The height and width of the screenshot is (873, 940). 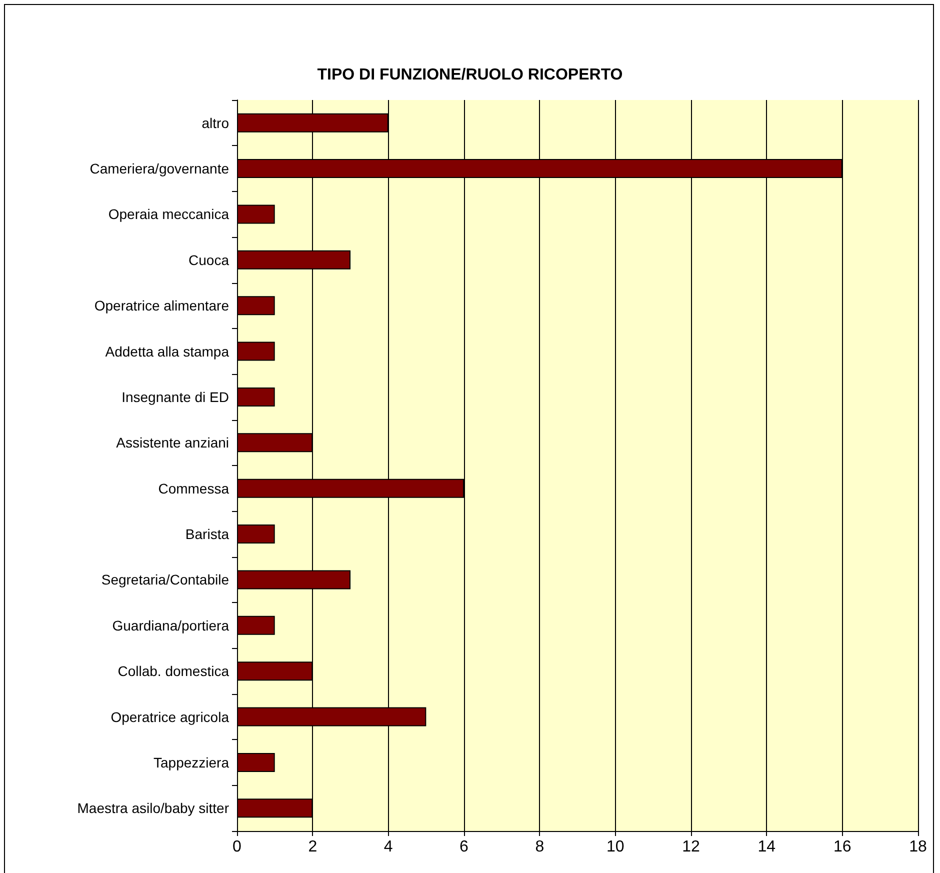 I want to click on y-tick-label: Assistente anziani, so click(x=172, y=442).